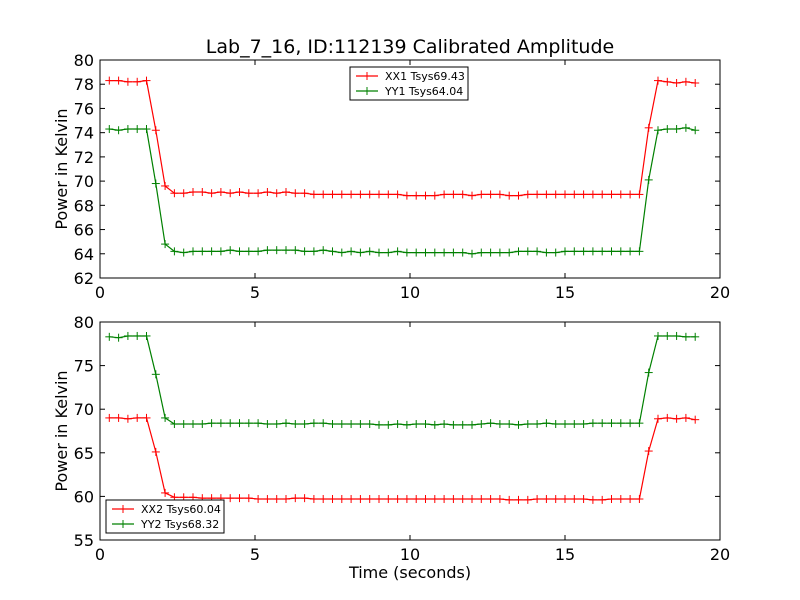  I want to click on top-y-tick-label: 74, so click(84, 133).